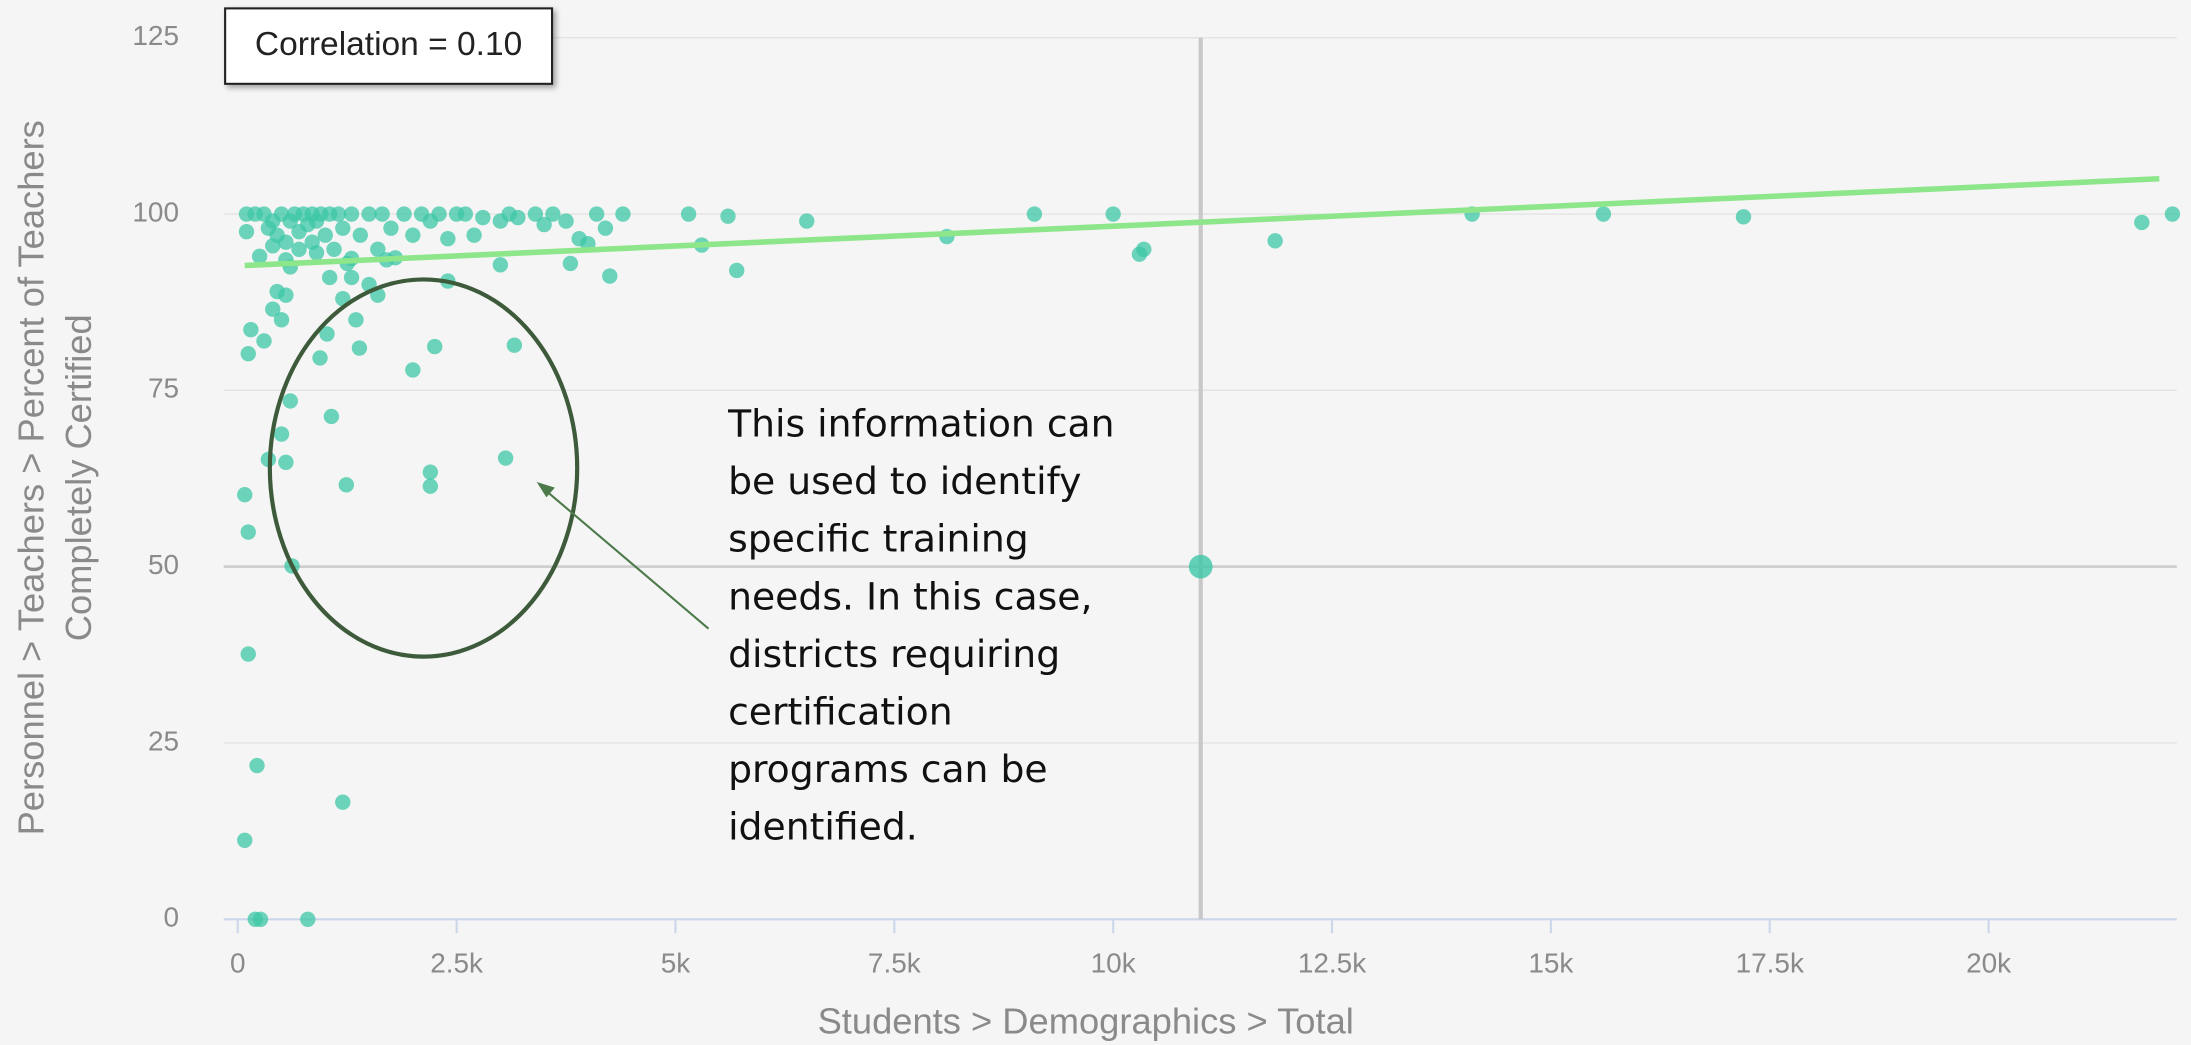 Image resolution: width=2191 pixels, height=1045 pixels. What do you see at coordinates (163, 564) in the screenshot?
I see `y-tick-label: 50` at bounding box center [163, 564].